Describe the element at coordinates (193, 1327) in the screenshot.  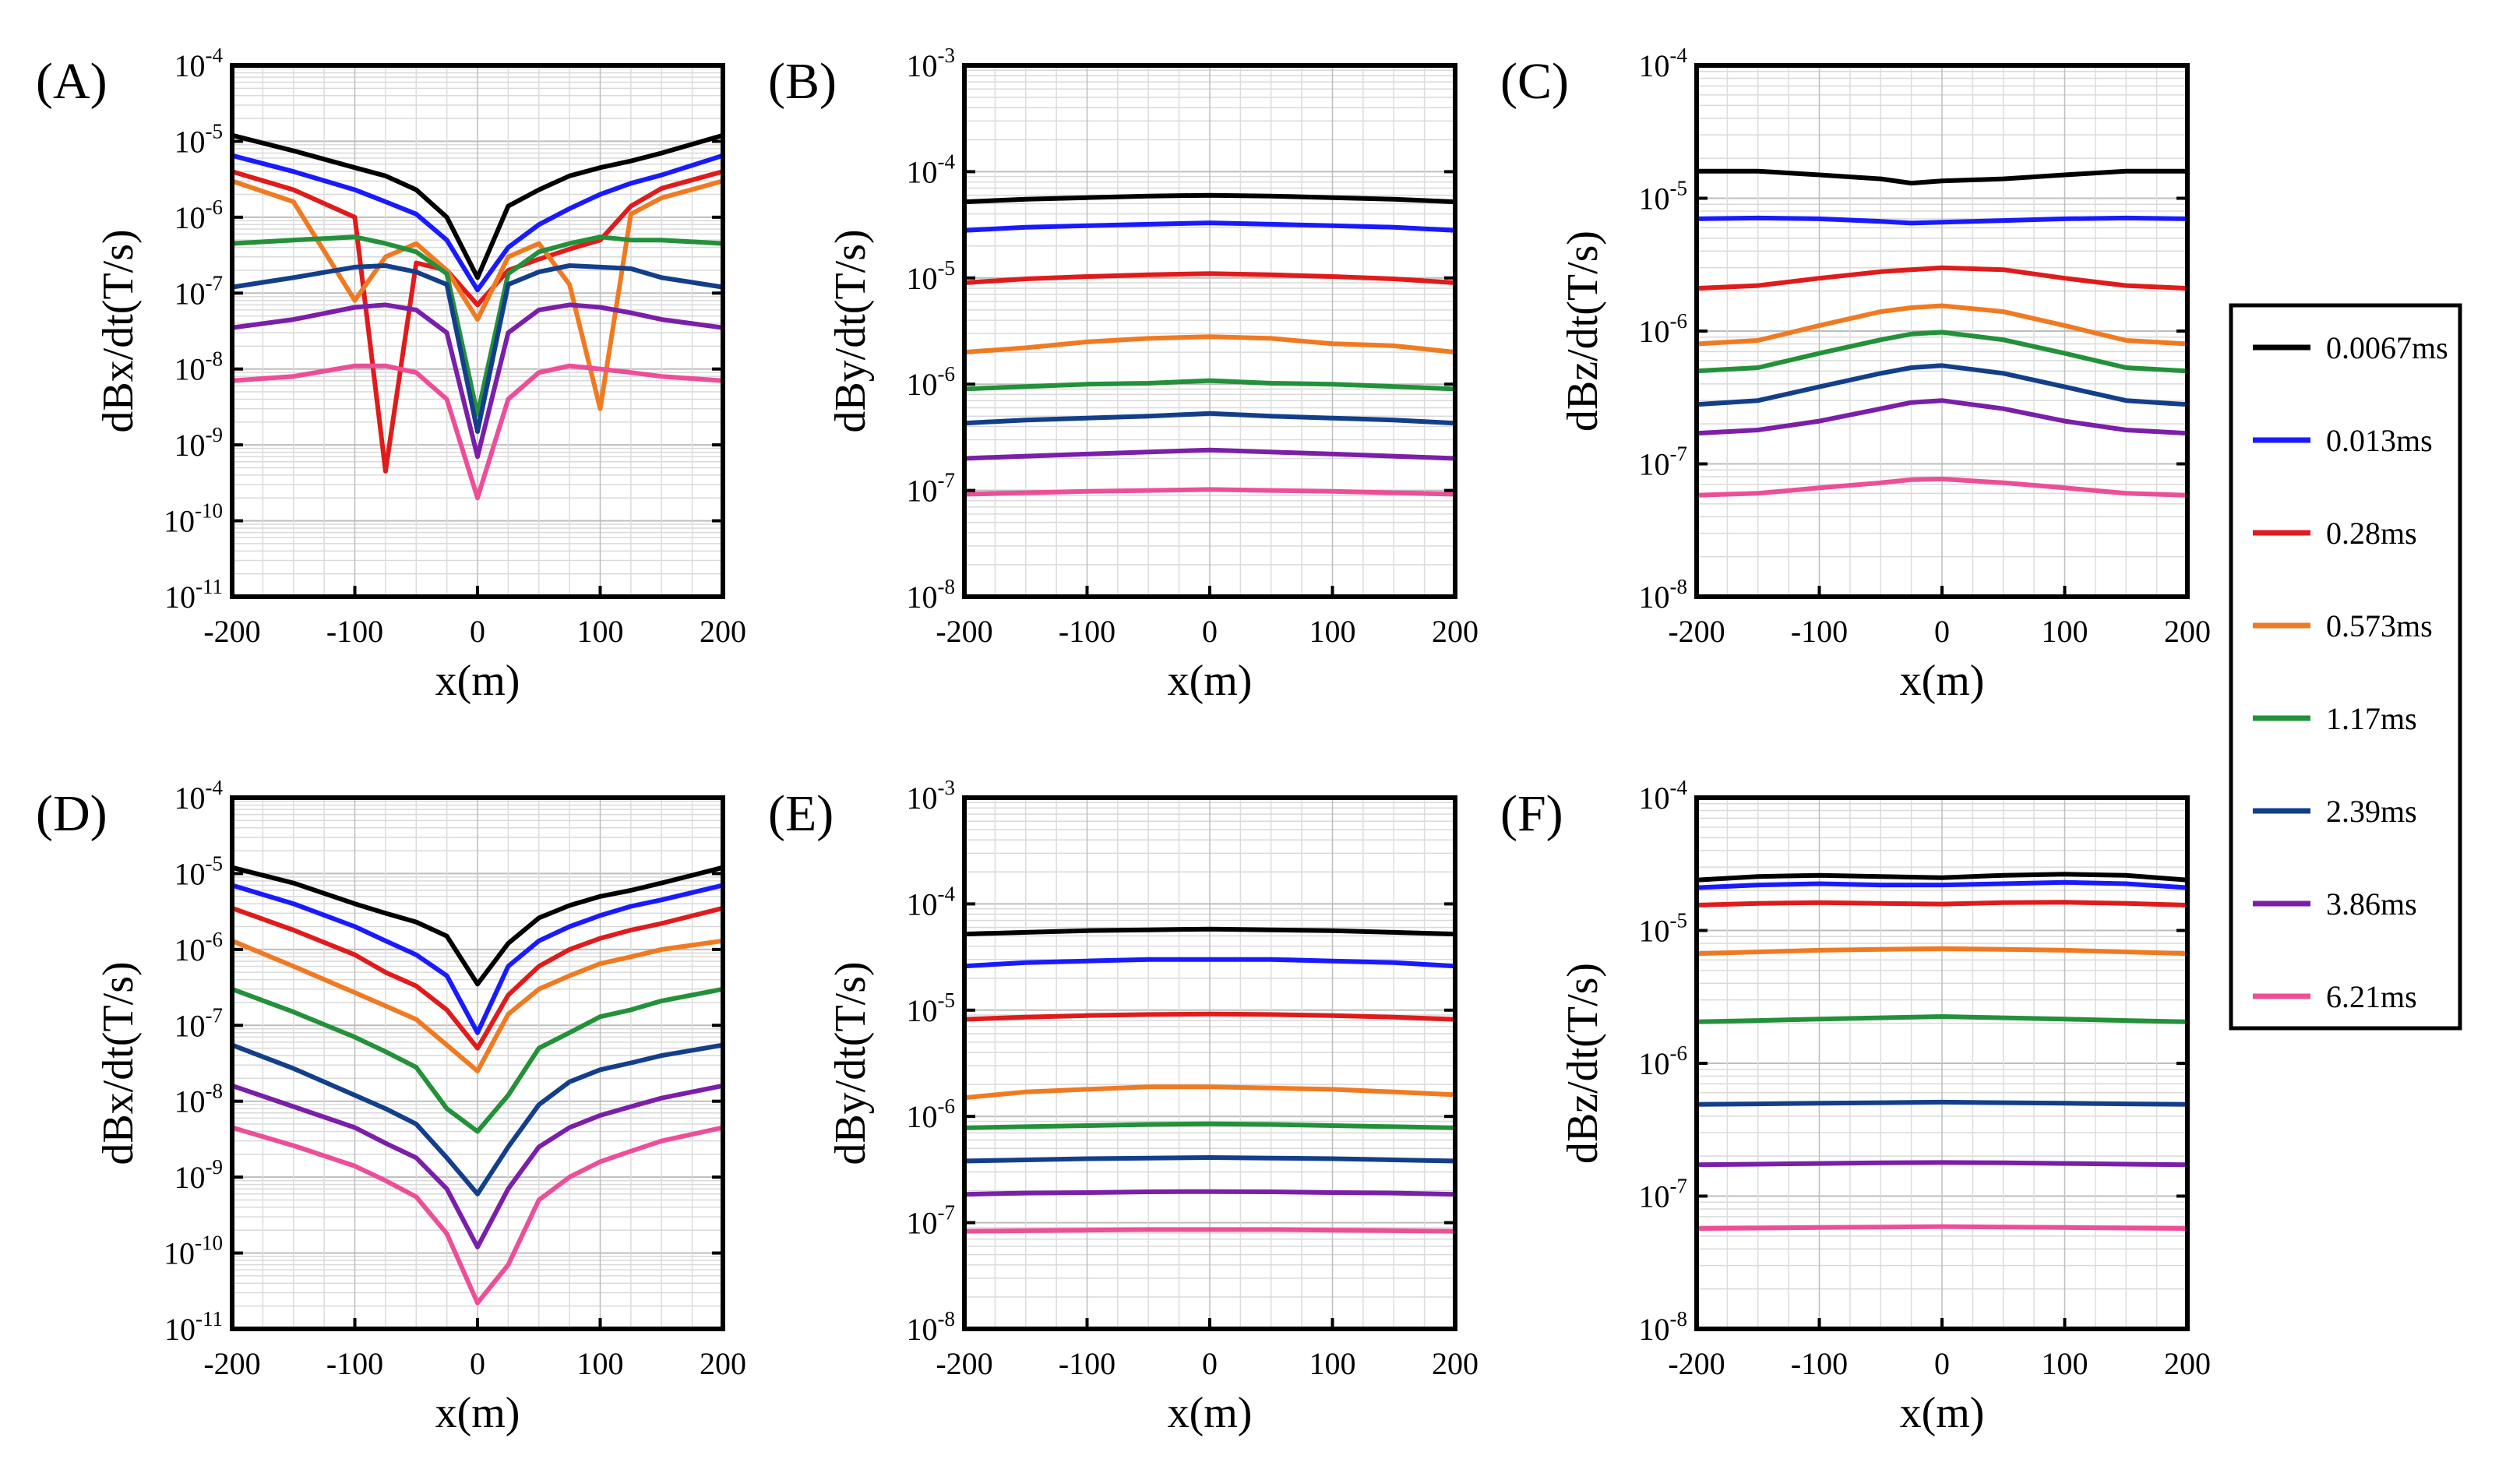
I see `y-tick-label: 10⁻¹¹` at that location.